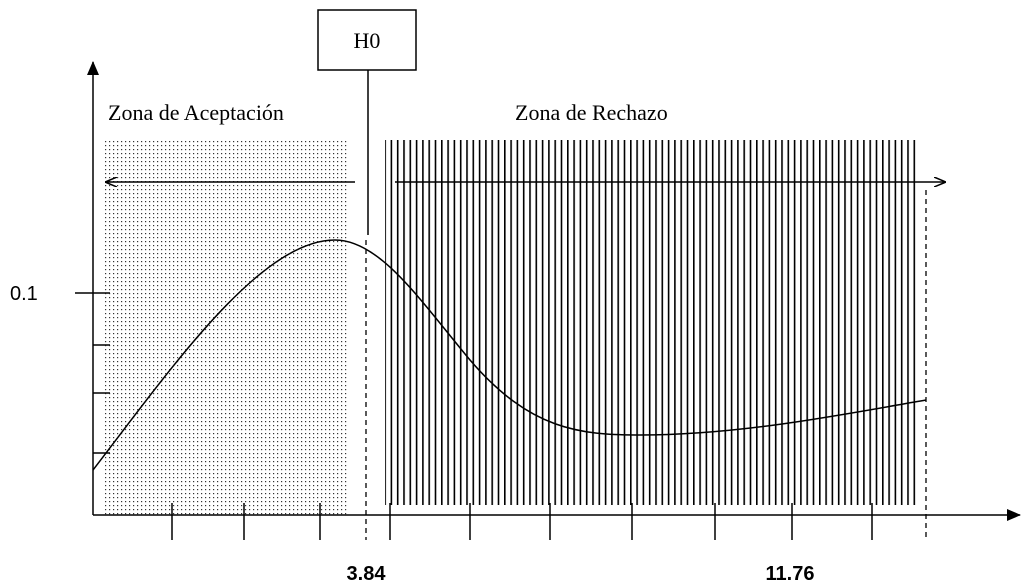 Image resolution: width=1022 pixels, height=585 pixels. What do you see at coordinates (196, 112) in the screenshot?
I see `acceptance-label: Zona de Aceptación` at bounding box center [196, 112].